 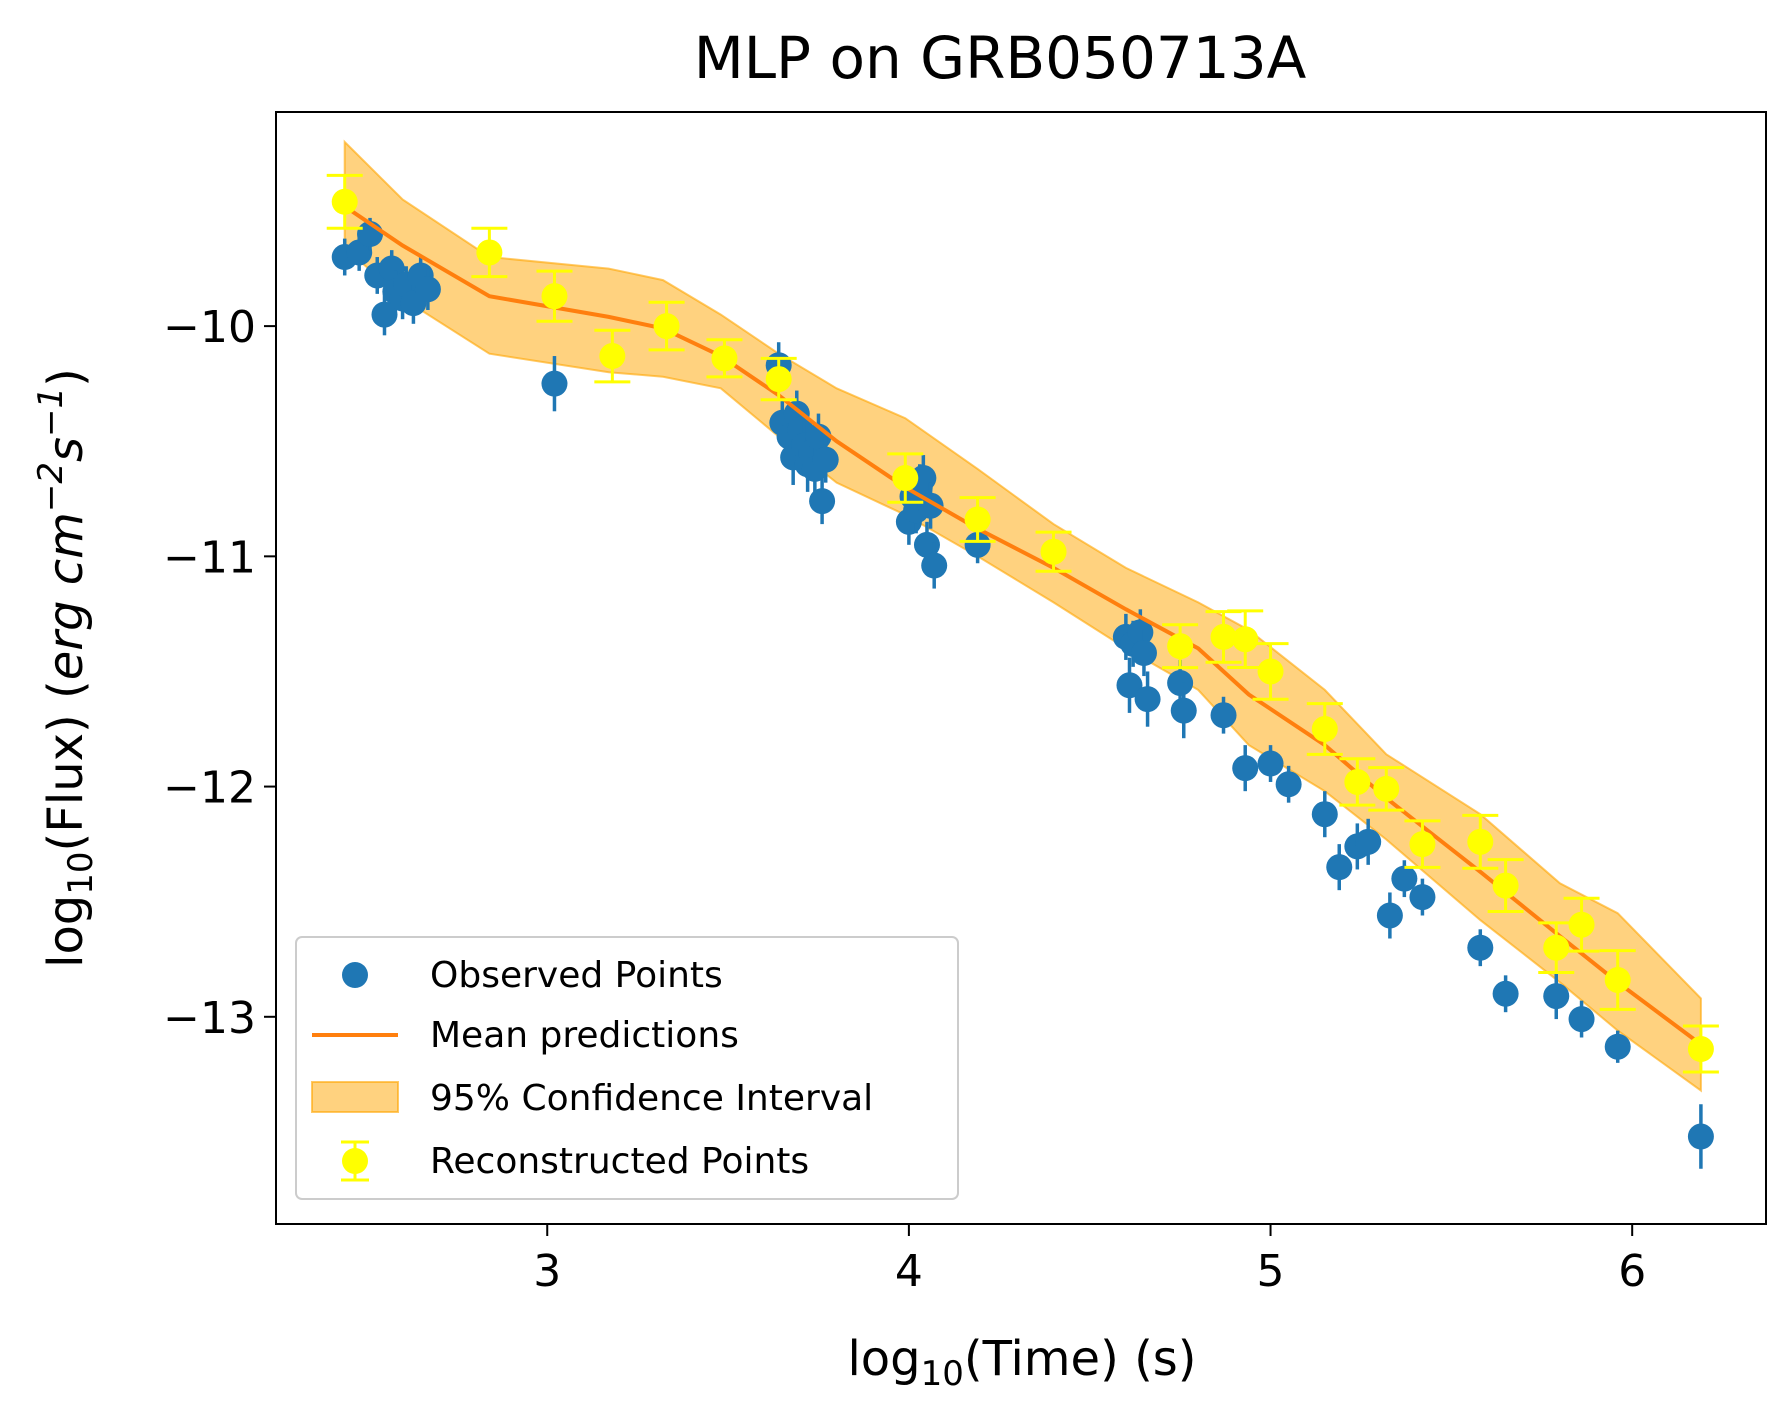 What do you see at coordinates (627, 1068) in the screenshot?
I see `legend-frame` at bounding box center [627, 1068].